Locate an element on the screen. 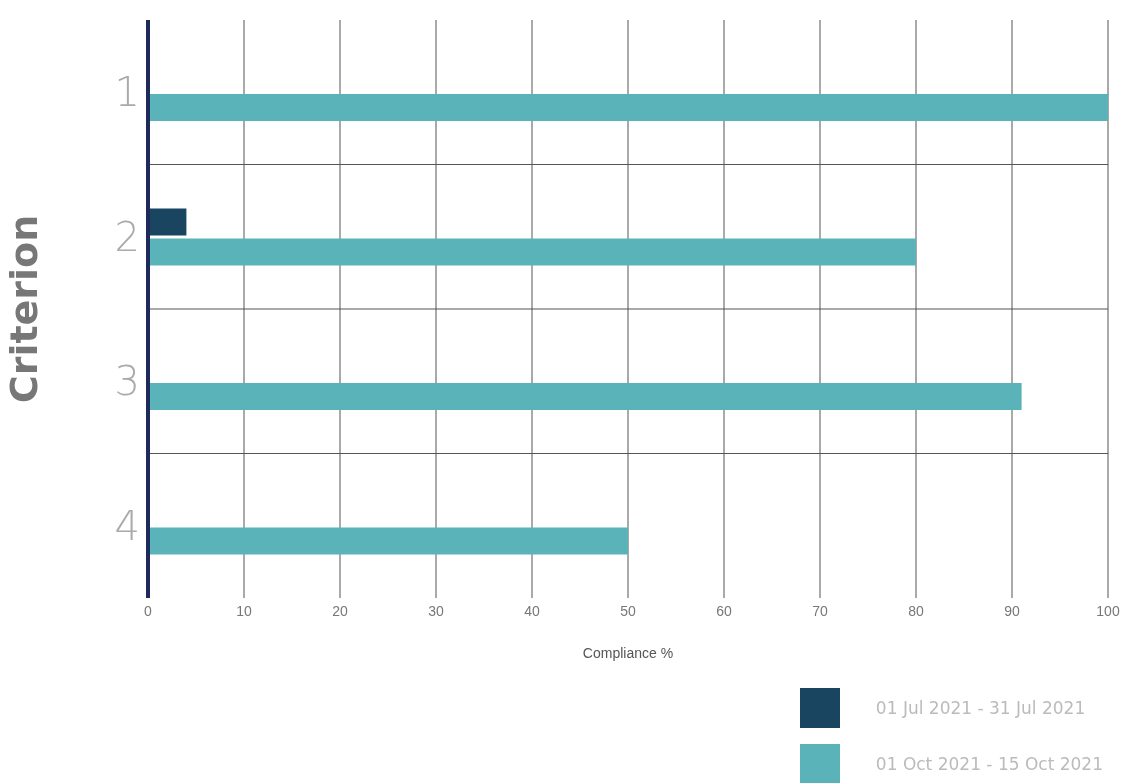 The height and width of the screenshot is (783, 1141). x-tick-label: 80 is located at coordinates (916, 610).